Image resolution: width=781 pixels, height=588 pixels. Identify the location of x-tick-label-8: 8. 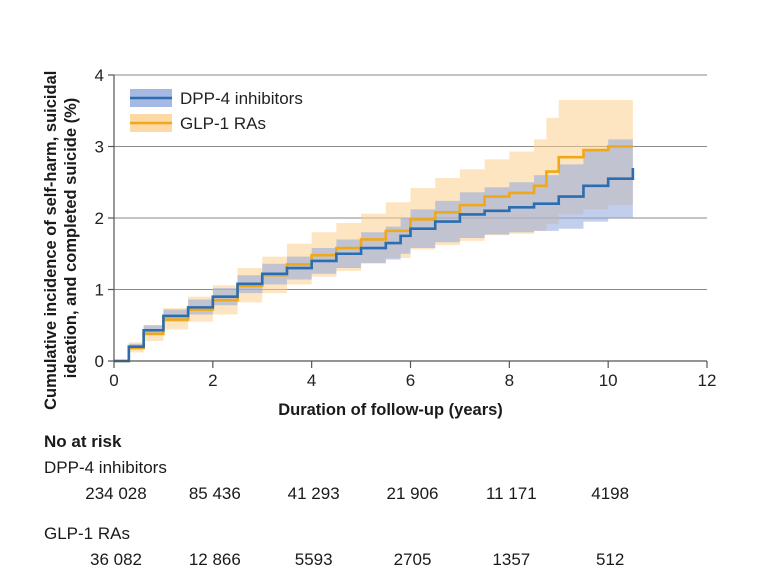
(509, 380).